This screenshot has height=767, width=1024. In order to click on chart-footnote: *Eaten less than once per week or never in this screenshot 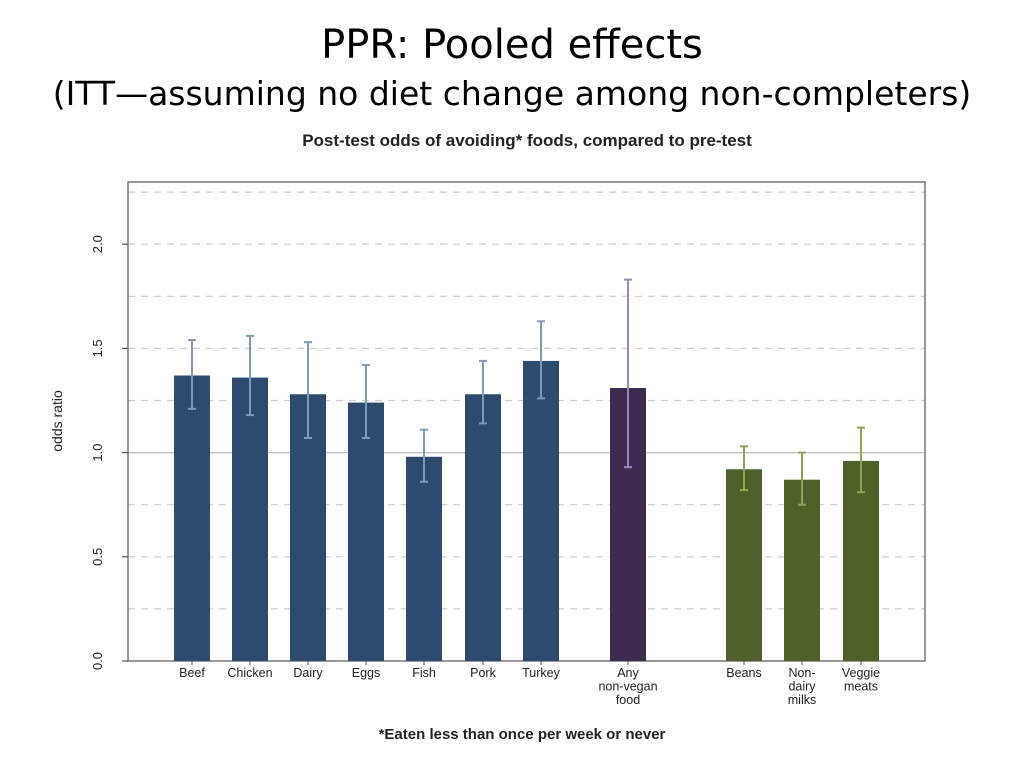, I will do `click(522, 734)`.